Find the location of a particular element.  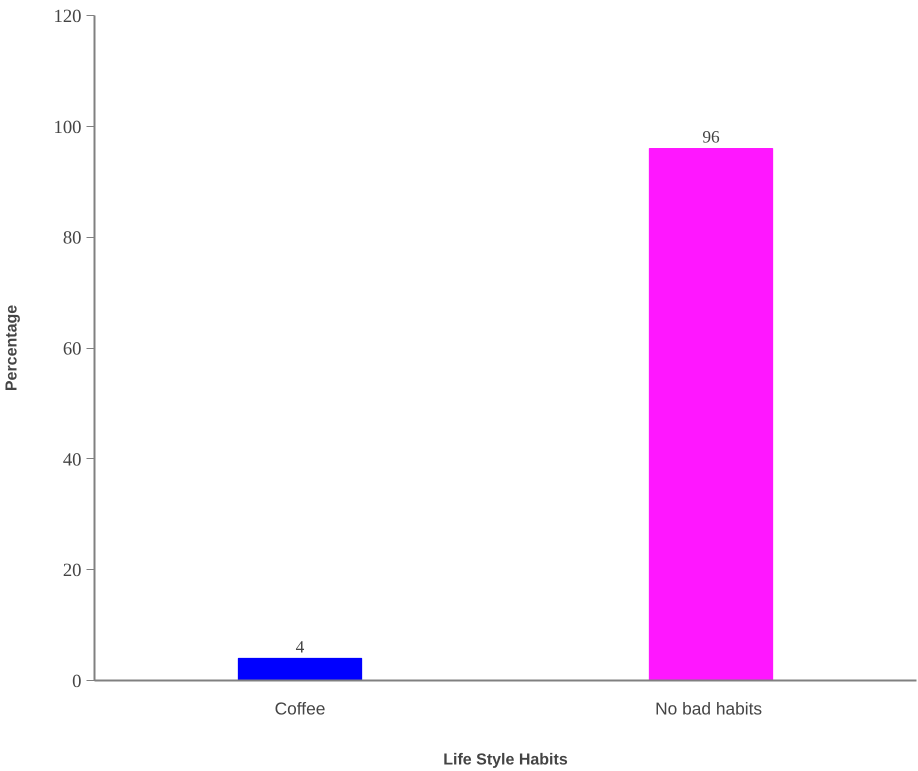

y-tick-label: 20 is located at coordinates (72, 571).